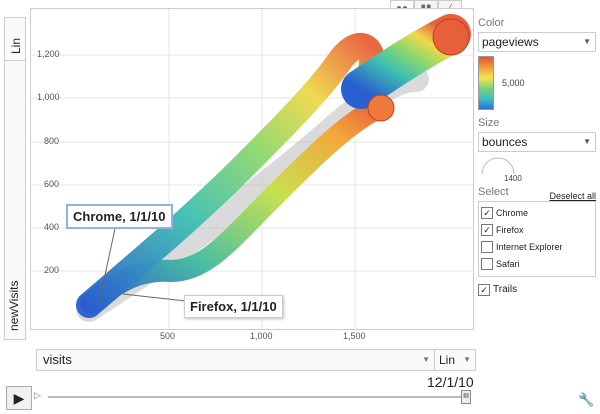  I want to click on item-label: Firefox, so click(510, 229).